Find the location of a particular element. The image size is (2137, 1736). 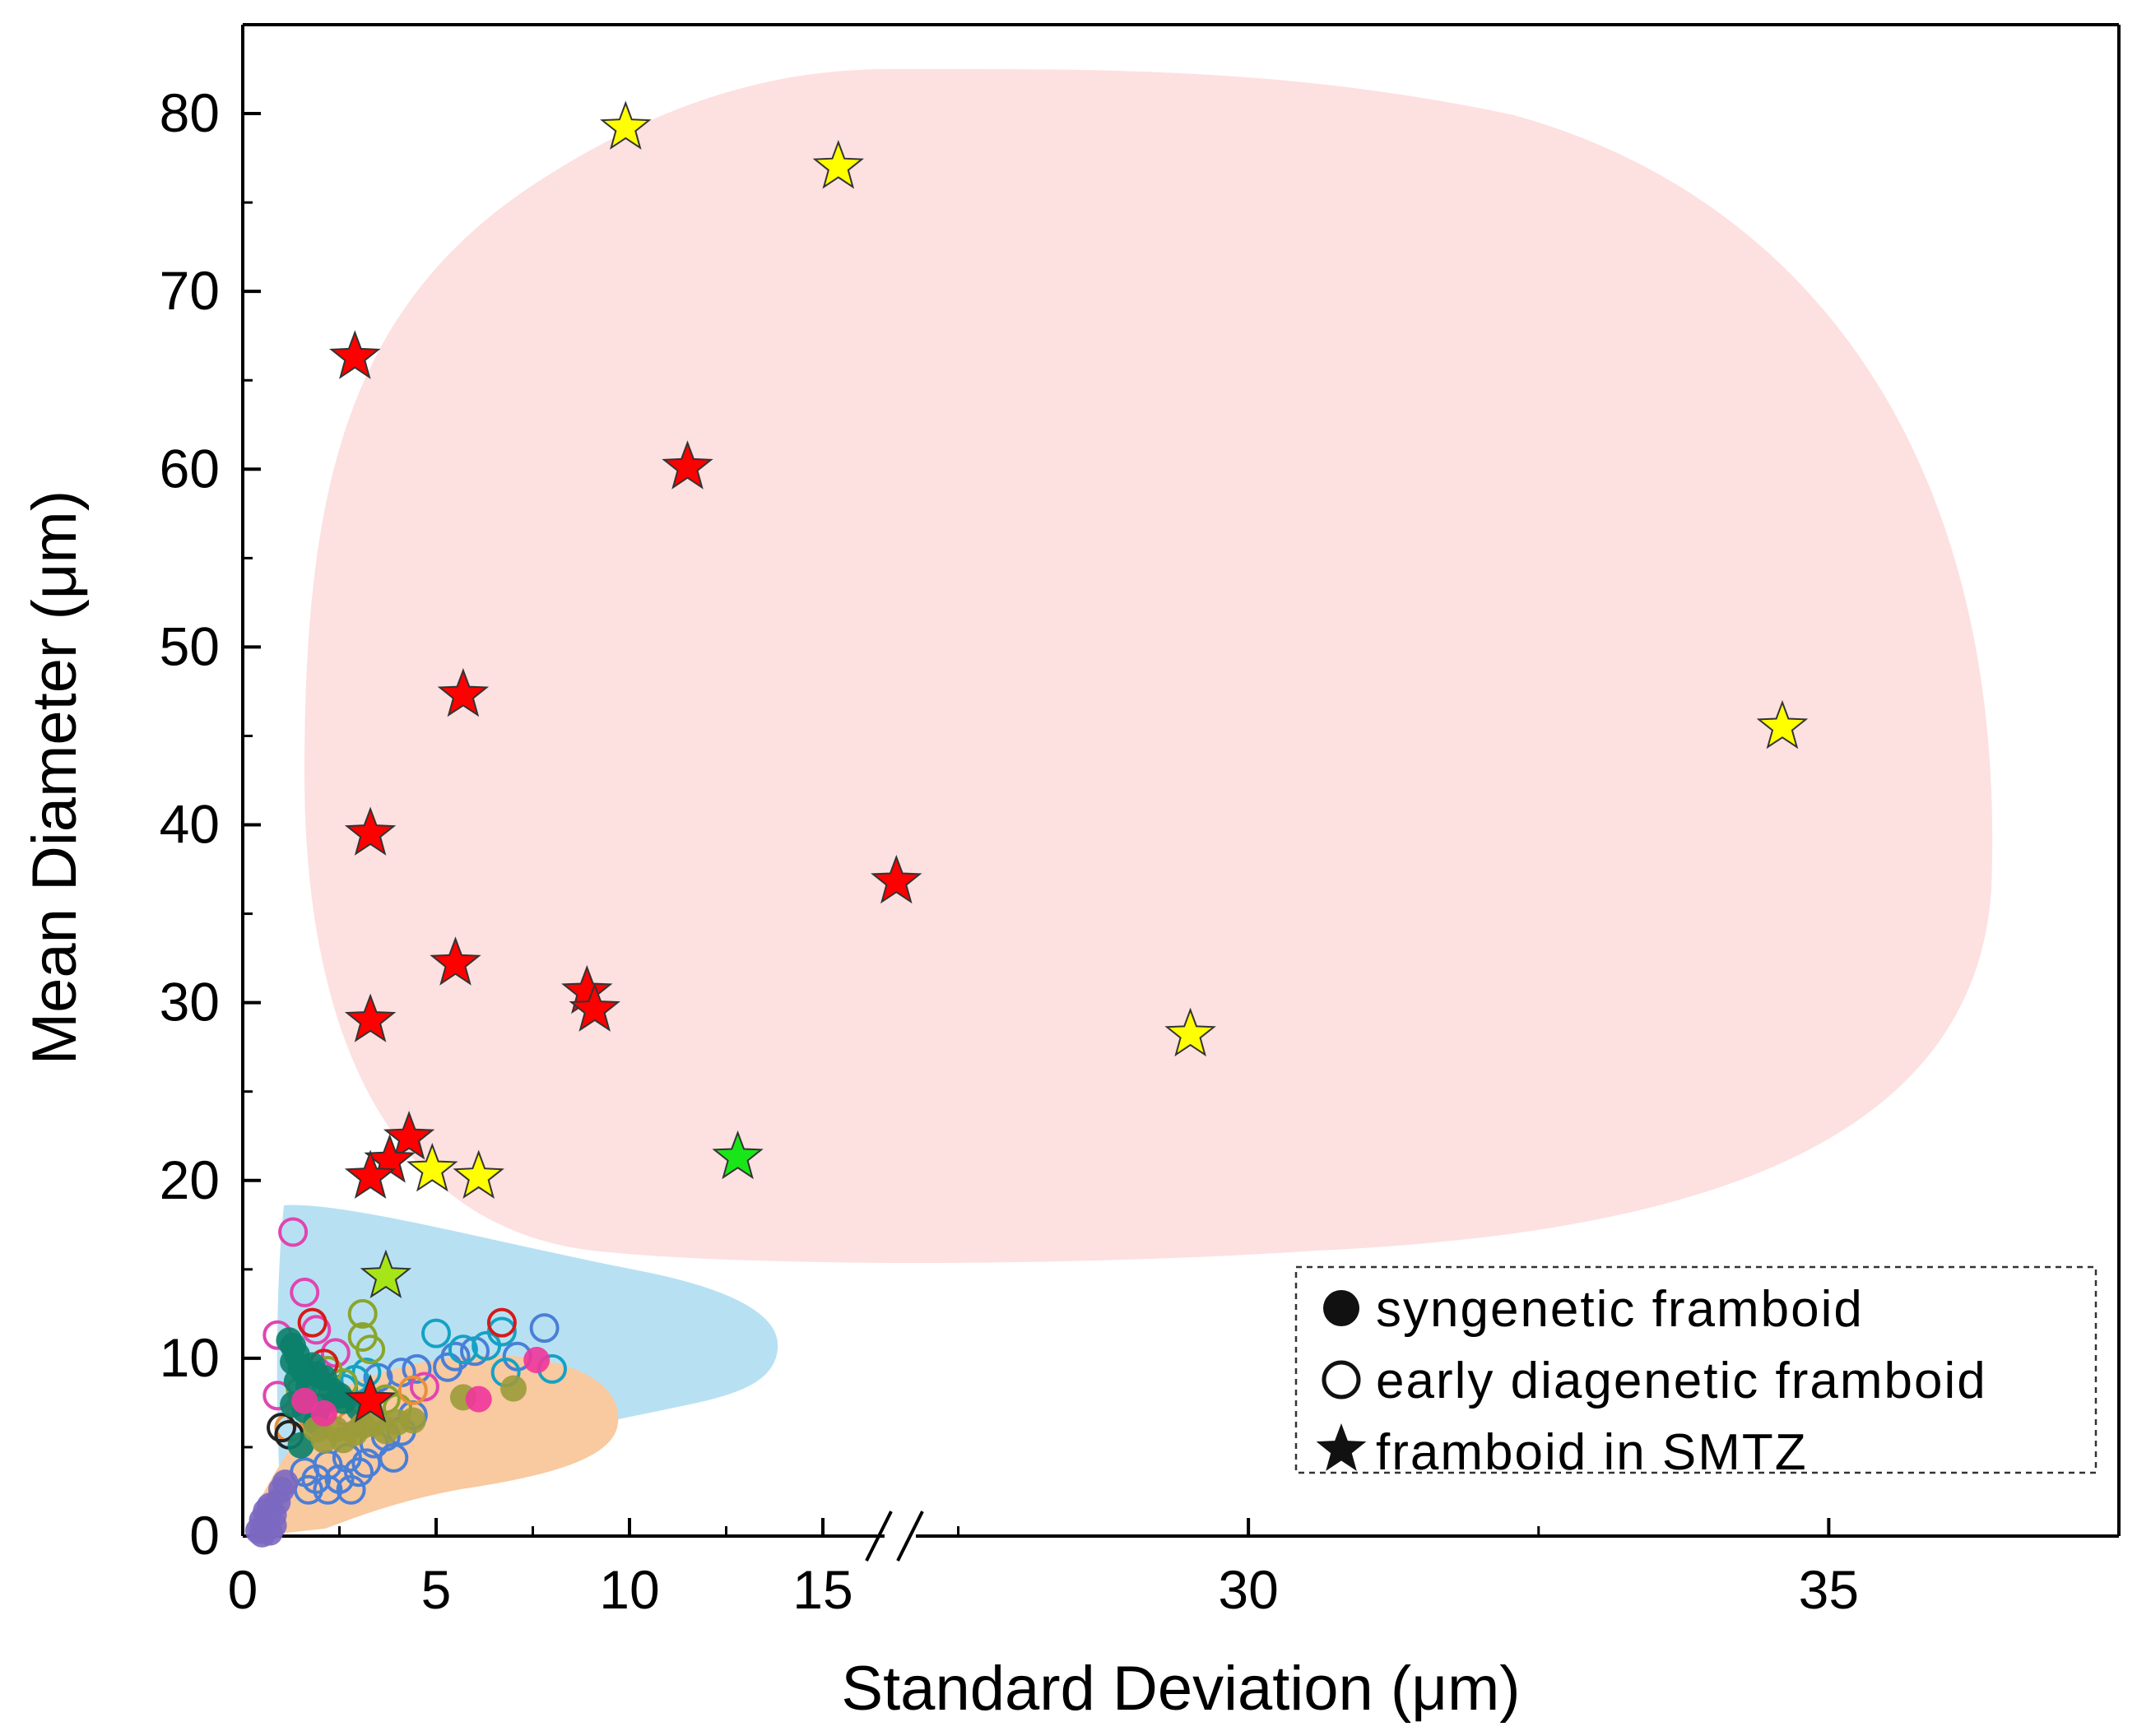

x-tick-label: 5 is located at coordinates (437, 1589).